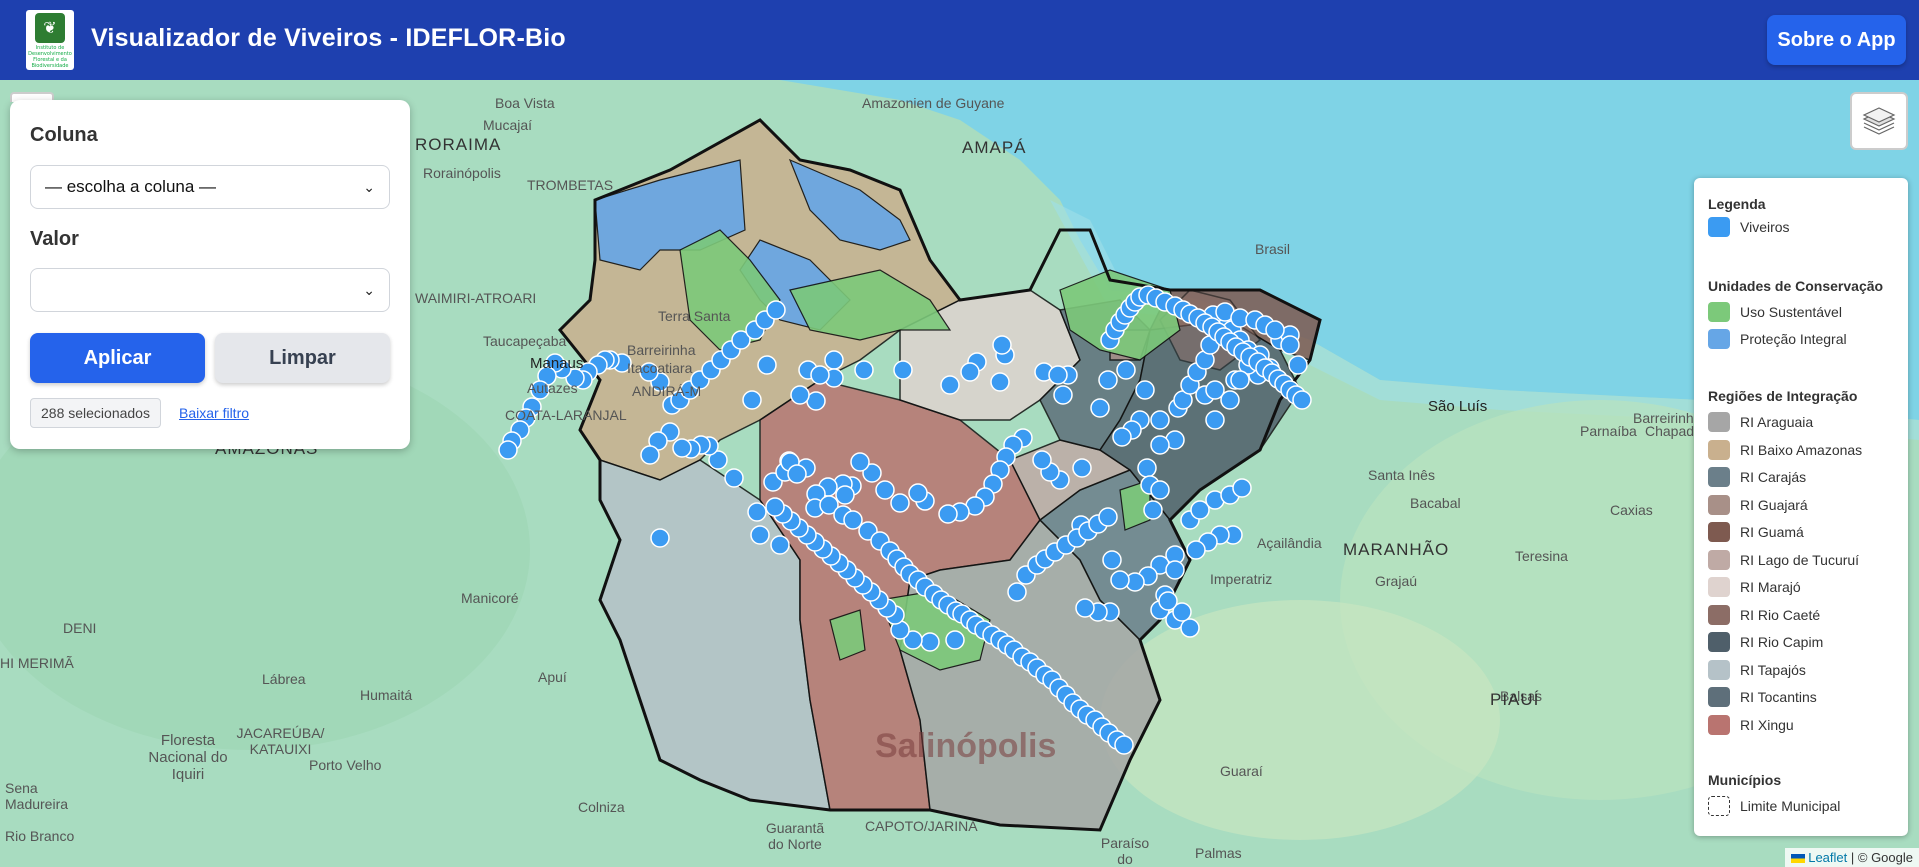 Image resolution: width=1919 pixels, height=867 pixels. What do you see at coordinates (1836, 40) in the screenshot?
I see `about-app-button: Sobre o App` at bounding box center [1836, 40].